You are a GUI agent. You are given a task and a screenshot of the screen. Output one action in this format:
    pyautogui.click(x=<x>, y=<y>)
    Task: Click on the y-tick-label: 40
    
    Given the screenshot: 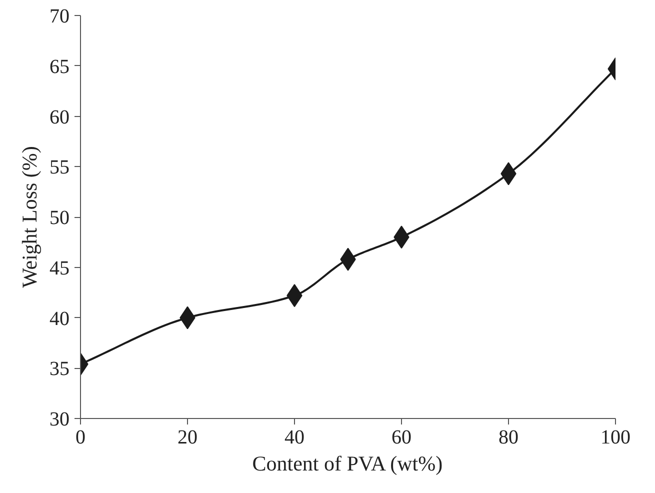 What is the action you would take?
    pyautogui.click(x=60, y=319)
    